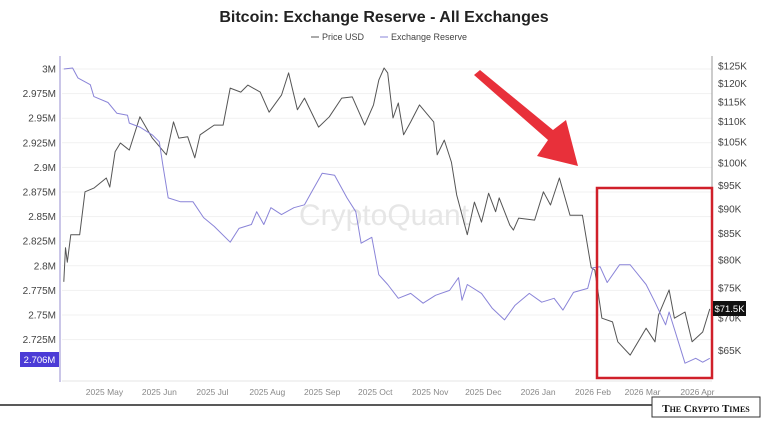 The width and height of the screenshot is (768, 432). What do you see at coordinates (159, 392) in the screenshot?
I see `x-tick-label: 2025 Jun` at bounding box center [159, 392].